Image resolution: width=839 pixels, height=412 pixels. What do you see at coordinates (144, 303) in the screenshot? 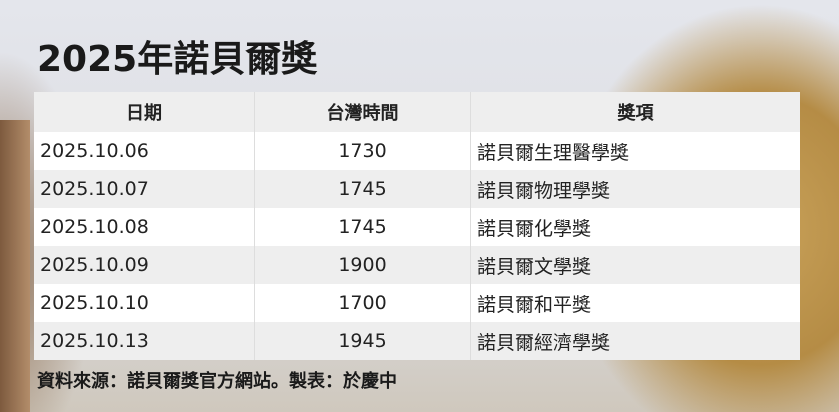
I see `cell-date: 2025.10.10` at bounding box center [144, 303].